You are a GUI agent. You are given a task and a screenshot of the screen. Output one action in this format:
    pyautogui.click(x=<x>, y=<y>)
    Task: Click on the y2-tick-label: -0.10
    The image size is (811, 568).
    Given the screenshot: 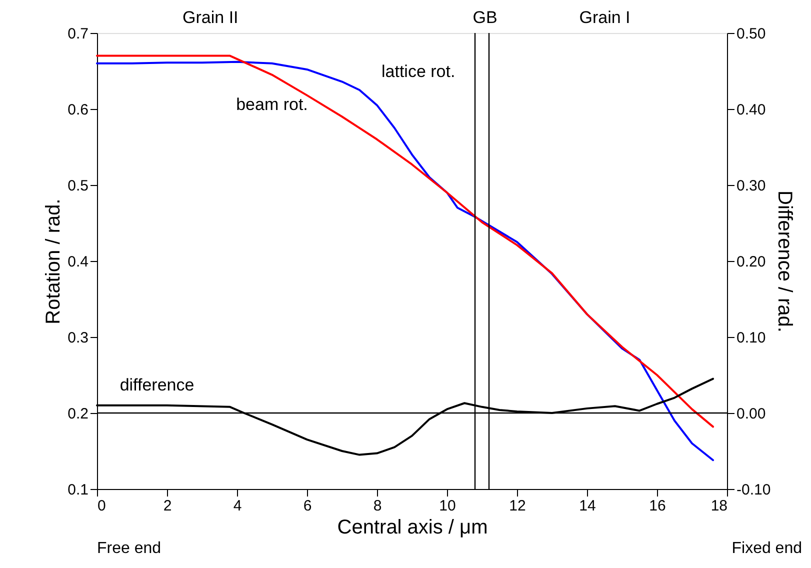 What is the action you would take?
    pyautogui.click(x=753, y=490)
    